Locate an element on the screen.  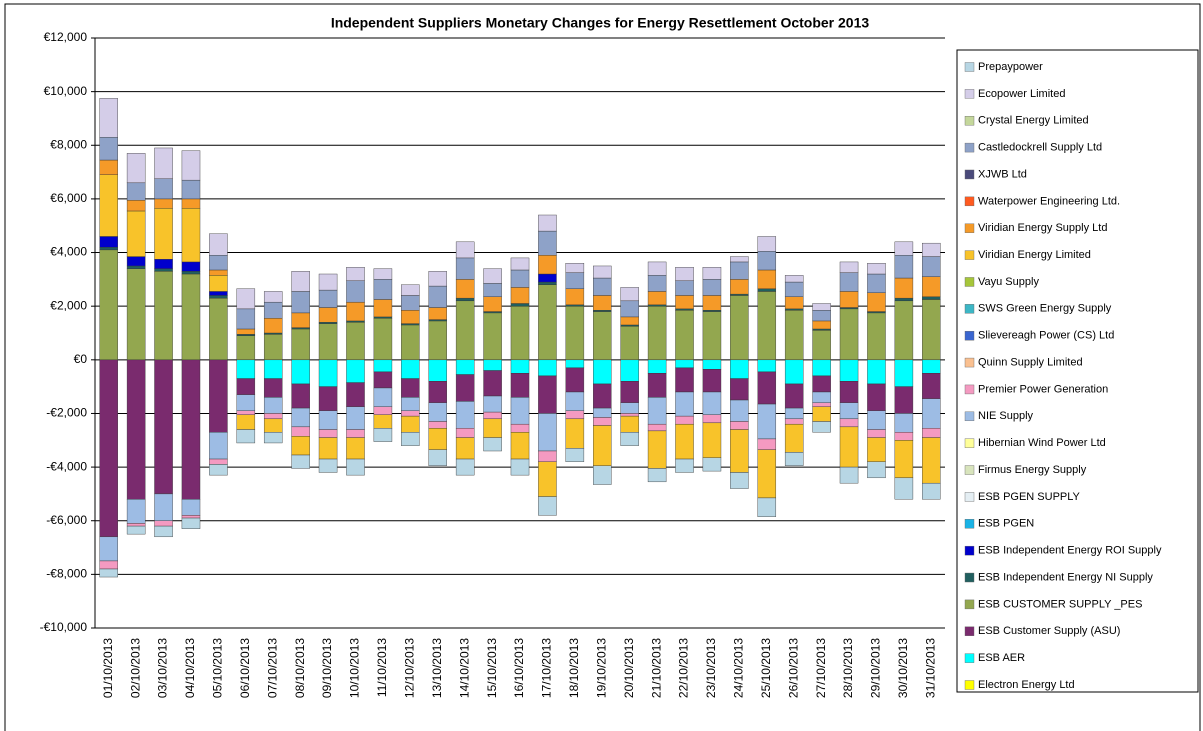
y-tick-label: -€4,000 is located at coordinates (66, 466).